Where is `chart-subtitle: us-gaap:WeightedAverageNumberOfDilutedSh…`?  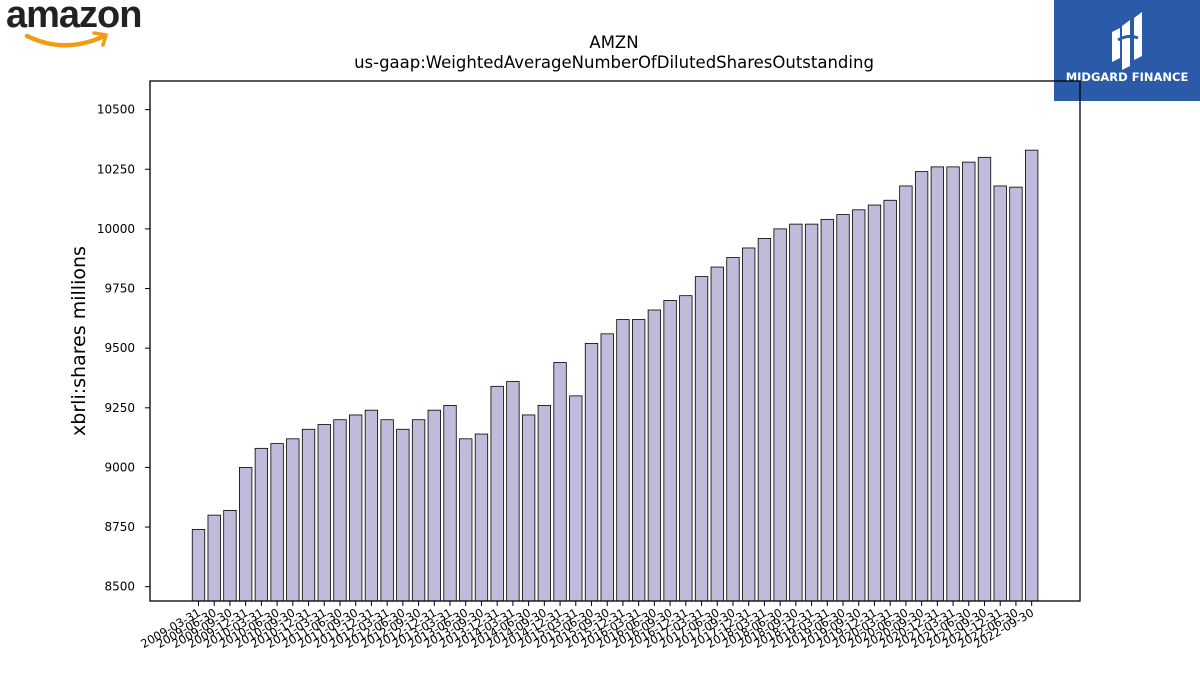
chart-subtitle: us-gaap:WeightedAverageNumberOfDilutedSh… is located at coordinates (614, 62).